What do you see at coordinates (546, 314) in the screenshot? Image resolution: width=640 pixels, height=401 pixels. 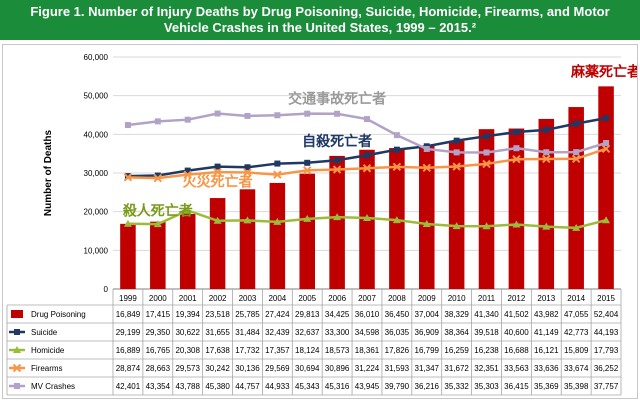 I see `data-label-drug-poisoning: 43,982` at bounding box center [546, 314].